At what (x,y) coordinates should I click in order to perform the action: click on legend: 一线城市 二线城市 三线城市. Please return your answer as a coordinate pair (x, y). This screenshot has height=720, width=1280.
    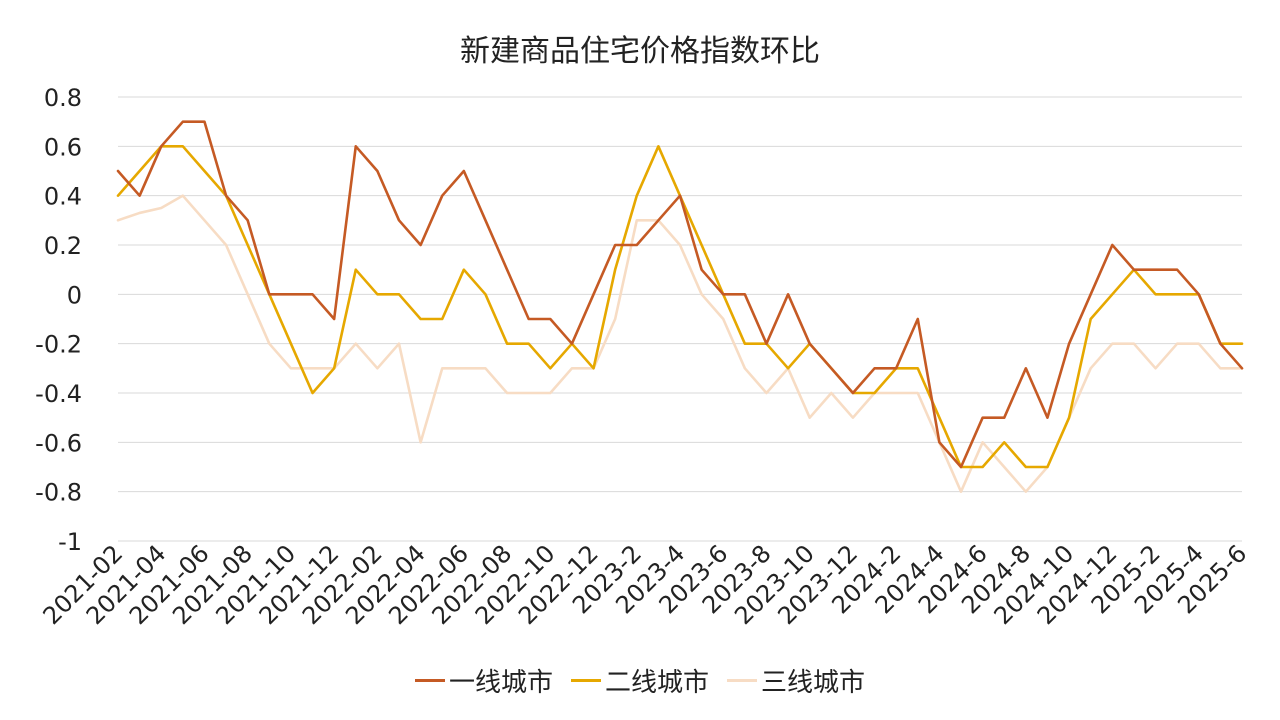
    Looking at the image, I should click on (640, 680).